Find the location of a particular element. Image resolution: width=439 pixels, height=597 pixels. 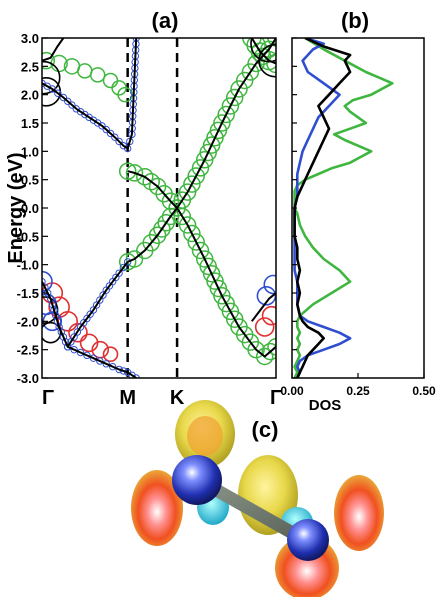

band-line-gamma-right-lower is located at coordinates (263, 307).